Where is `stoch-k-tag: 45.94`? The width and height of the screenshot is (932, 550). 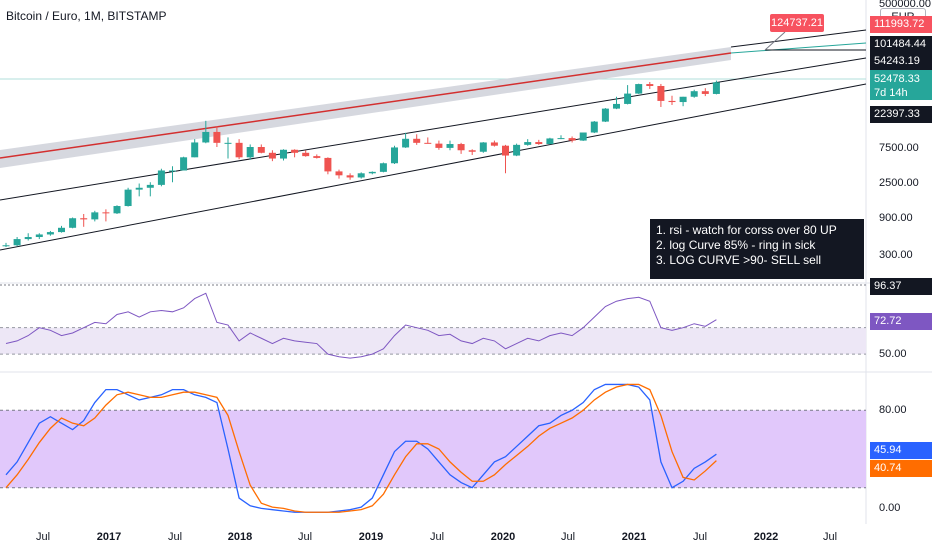 stoch-k-tag: 45.94 is located at coordinates (901, 450).